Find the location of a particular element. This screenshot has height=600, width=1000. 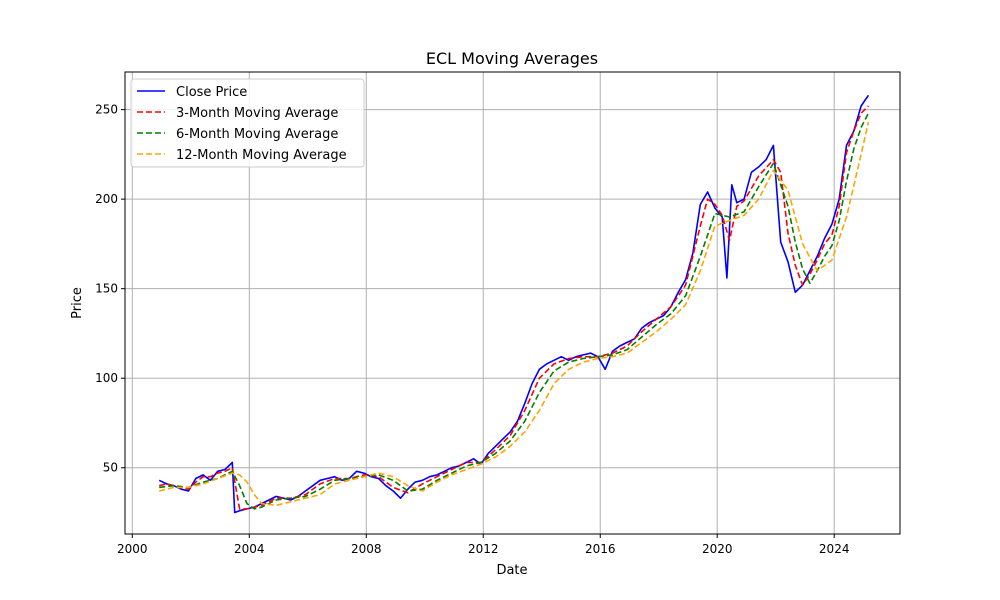

y-tick-label: 200 is located at coordinates (106, 199).